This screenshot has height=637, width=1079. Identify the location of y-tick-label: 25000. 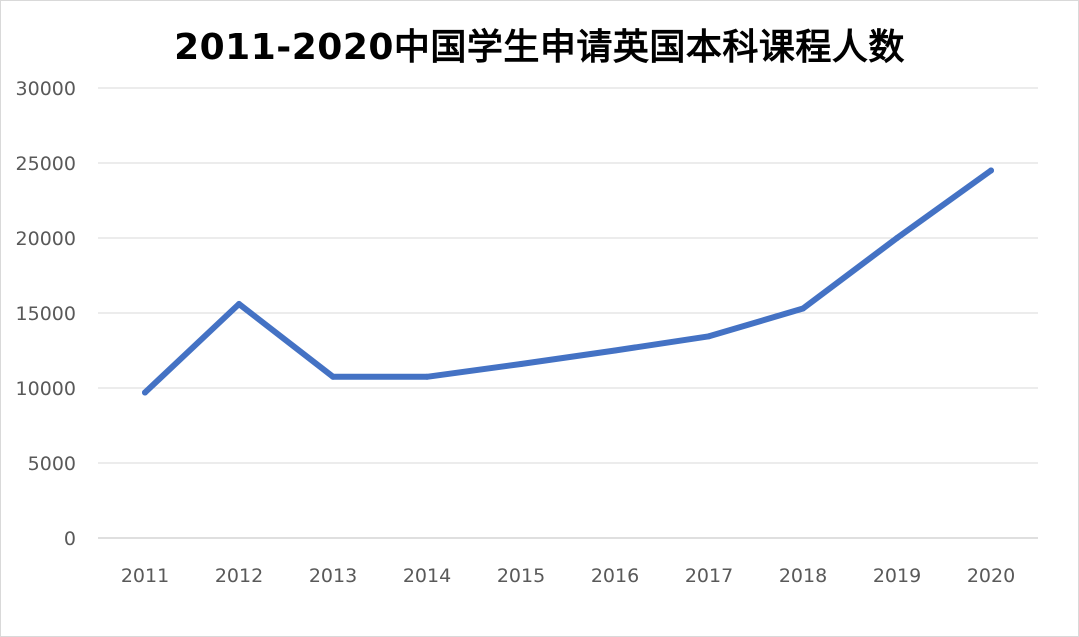
(46, 164).